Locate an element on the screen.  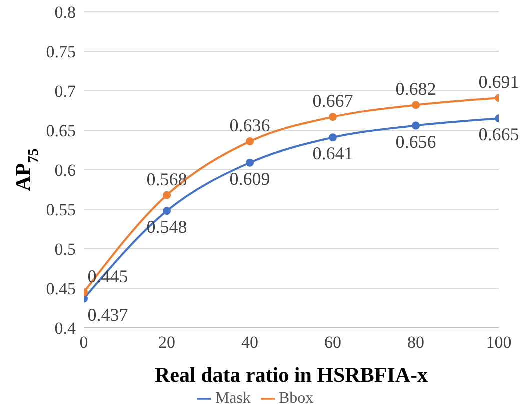
x-tick-label: 100 is located at coordinates (499, 342).